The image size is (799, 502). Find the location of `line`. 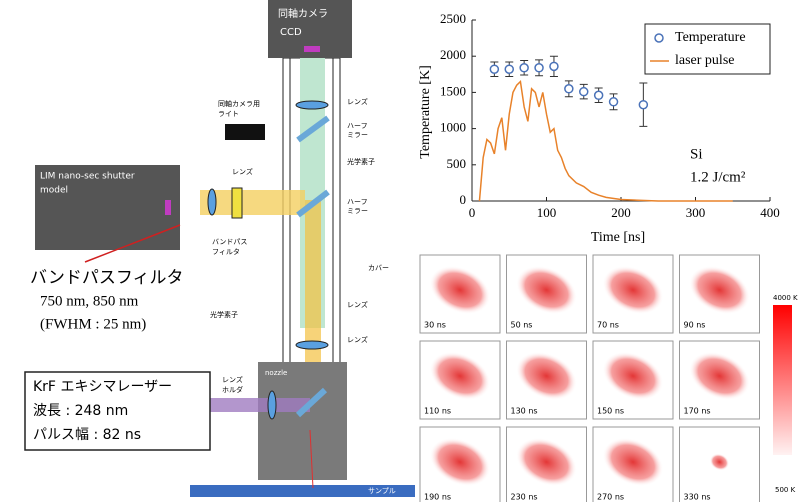

line is located at coordinates (605, 140).